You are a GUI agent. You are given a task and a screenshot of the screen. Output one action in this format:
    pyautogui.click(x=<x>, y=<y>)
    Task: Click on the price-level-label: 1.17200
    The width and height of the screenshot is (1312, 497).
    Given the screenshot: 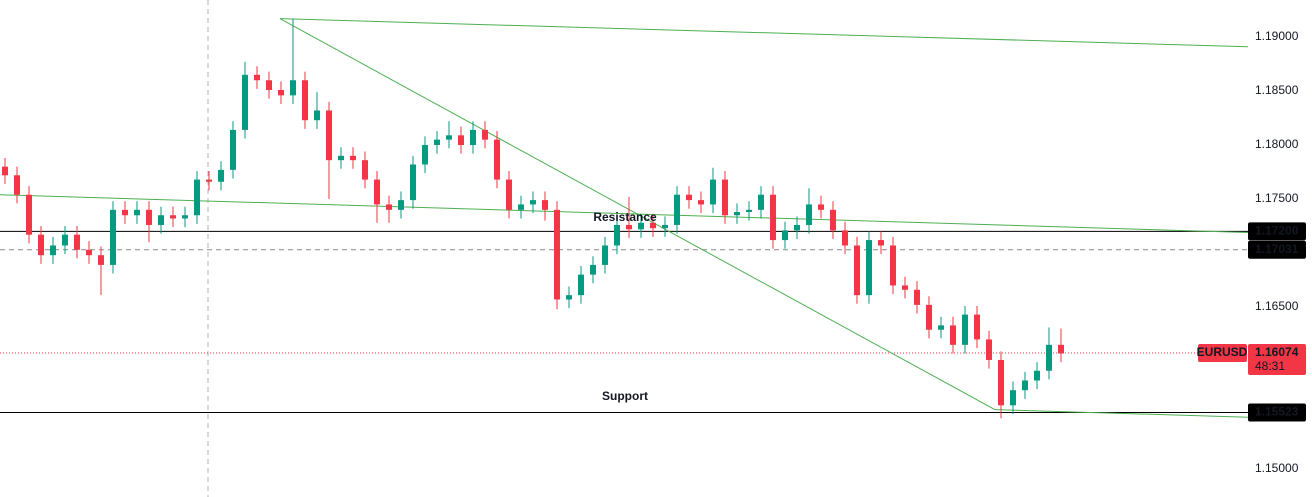 What is the action you would take?
    pyautogui.click(x=1277, y=231)
    